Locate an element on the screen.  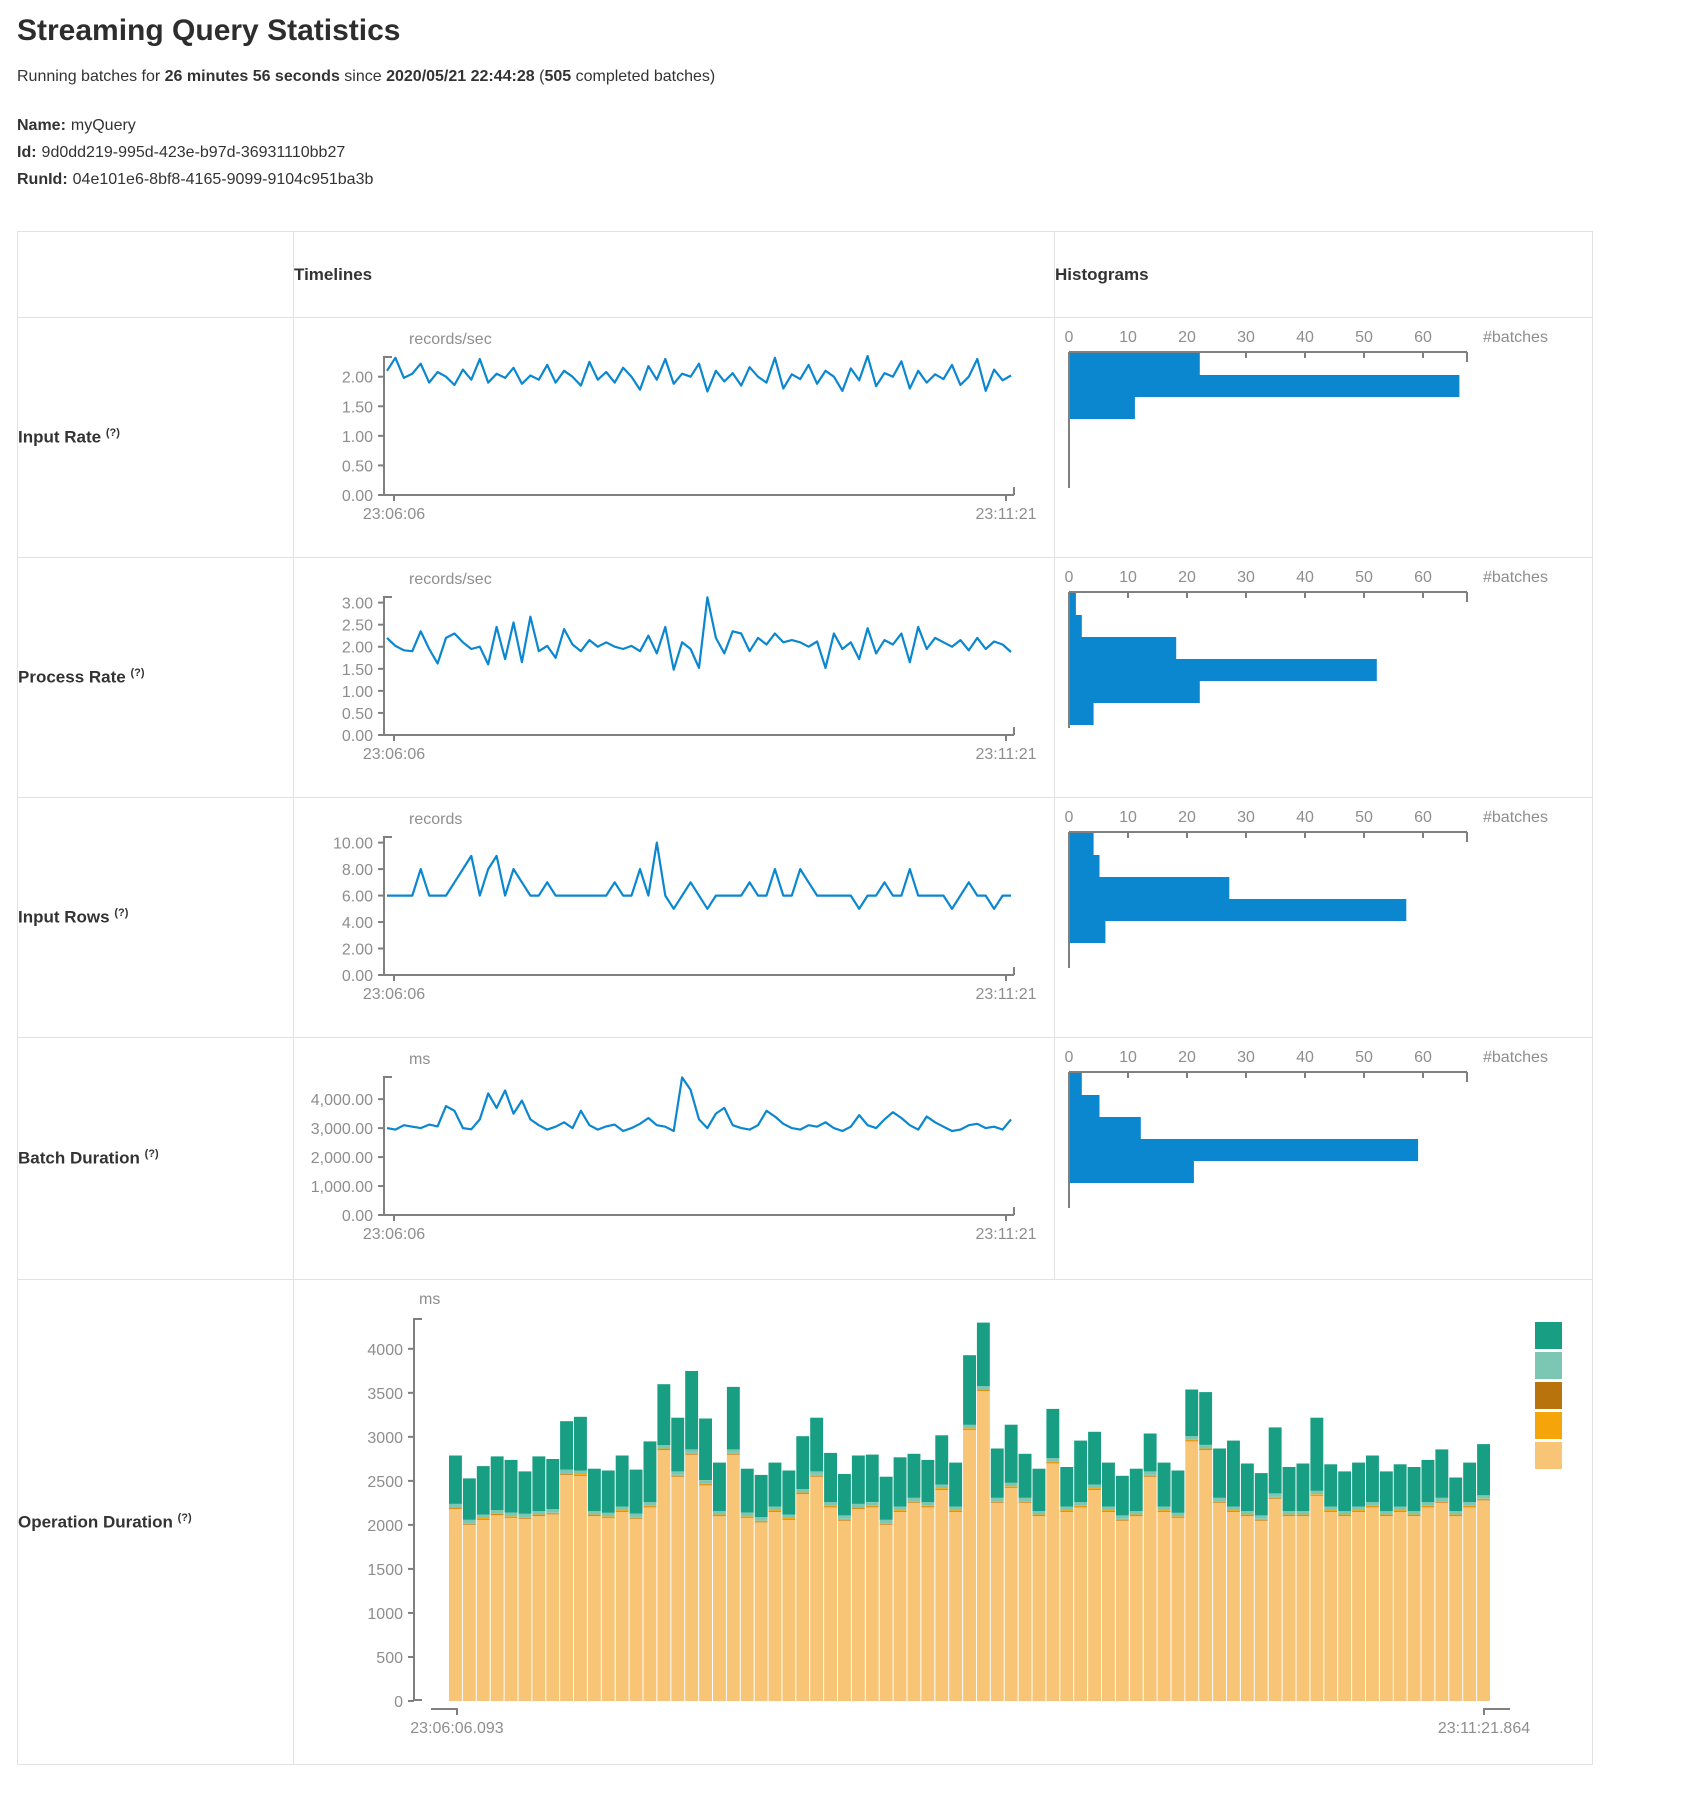
query-id-value: 9d0dd219-995d-423e-b97d-36931110bb27 is located at coordinates (193, 152).